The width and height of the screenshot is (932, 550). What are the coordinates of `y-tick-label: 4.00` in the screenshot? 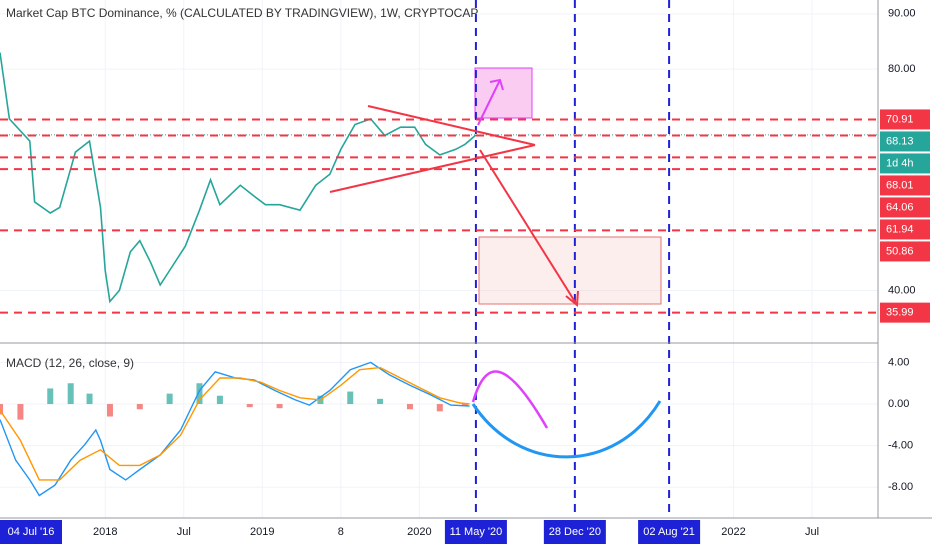 It's located at (898, 362).